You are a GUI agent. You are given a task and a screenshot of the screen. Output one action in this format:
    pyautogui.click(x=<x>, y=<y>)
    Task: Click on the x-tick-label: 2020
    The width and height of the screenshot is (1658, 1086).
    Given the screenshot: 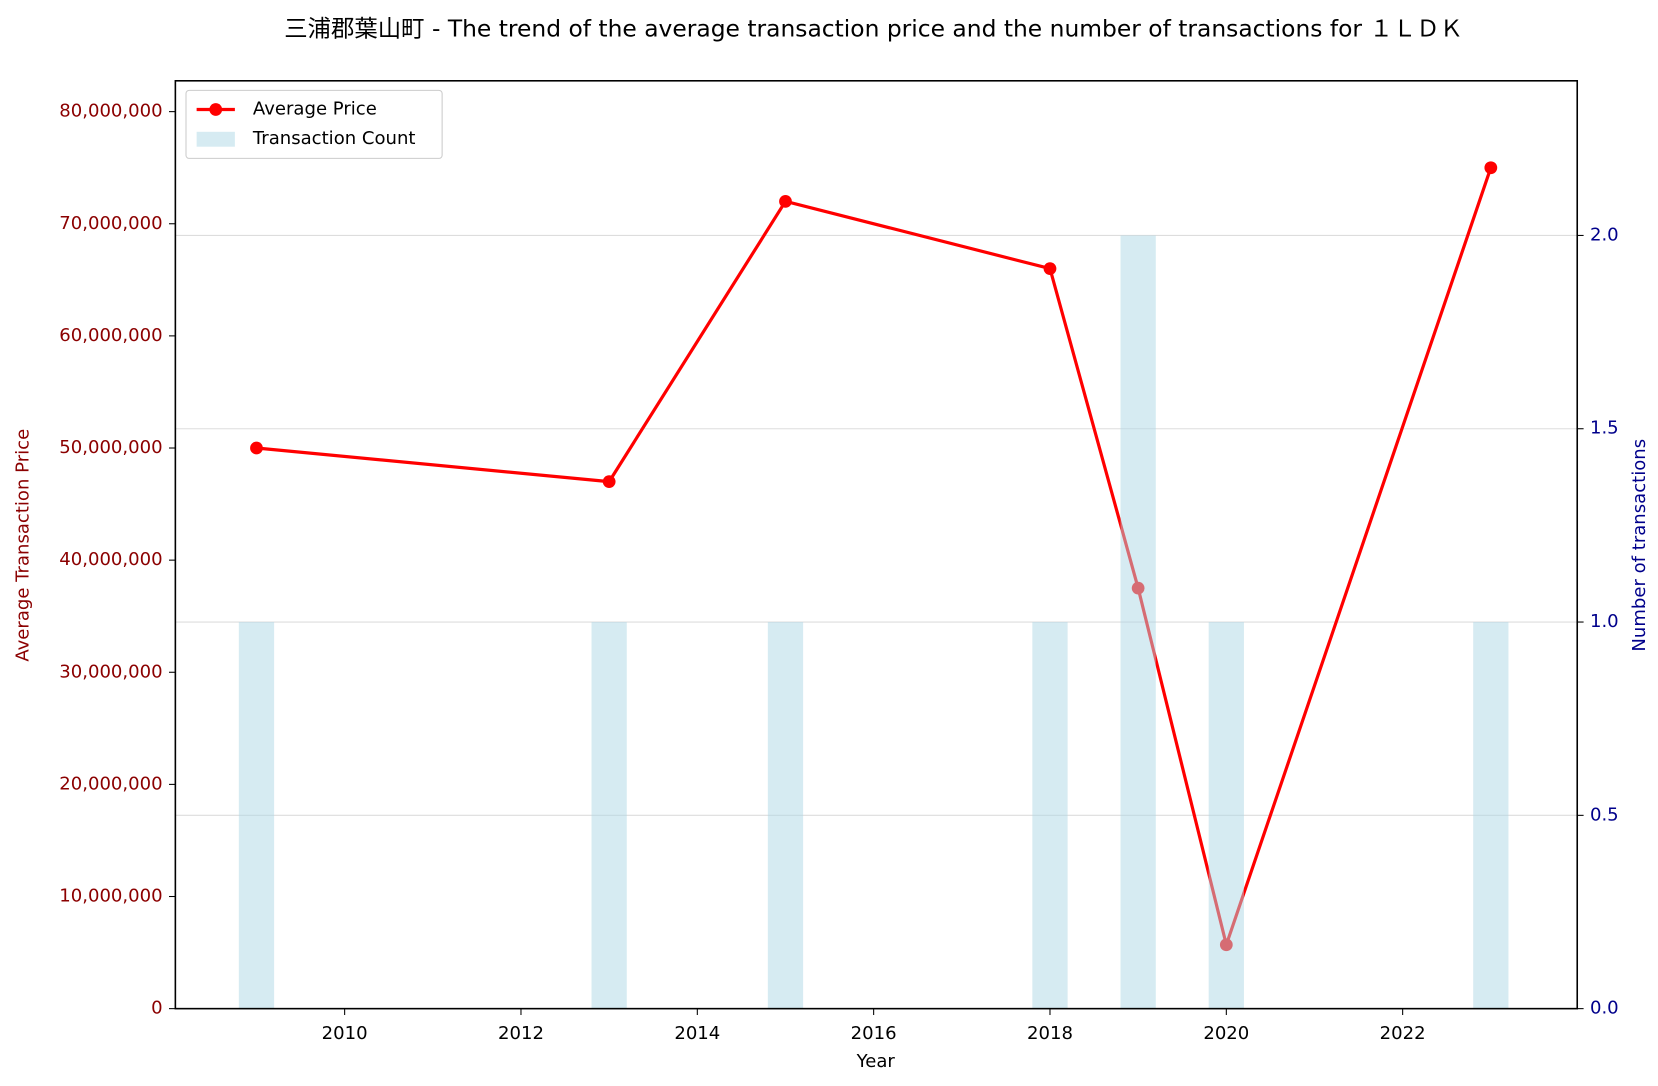 What is the action you would take?
    pyautogui.click(x=1226, y=1033)
    